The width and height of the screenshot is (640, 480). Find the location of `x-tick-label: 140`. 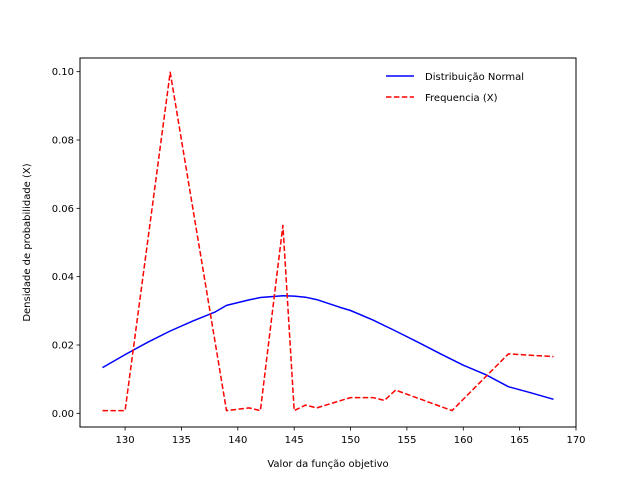

x-tick-label: 140 is located at coordinates (237, 440).